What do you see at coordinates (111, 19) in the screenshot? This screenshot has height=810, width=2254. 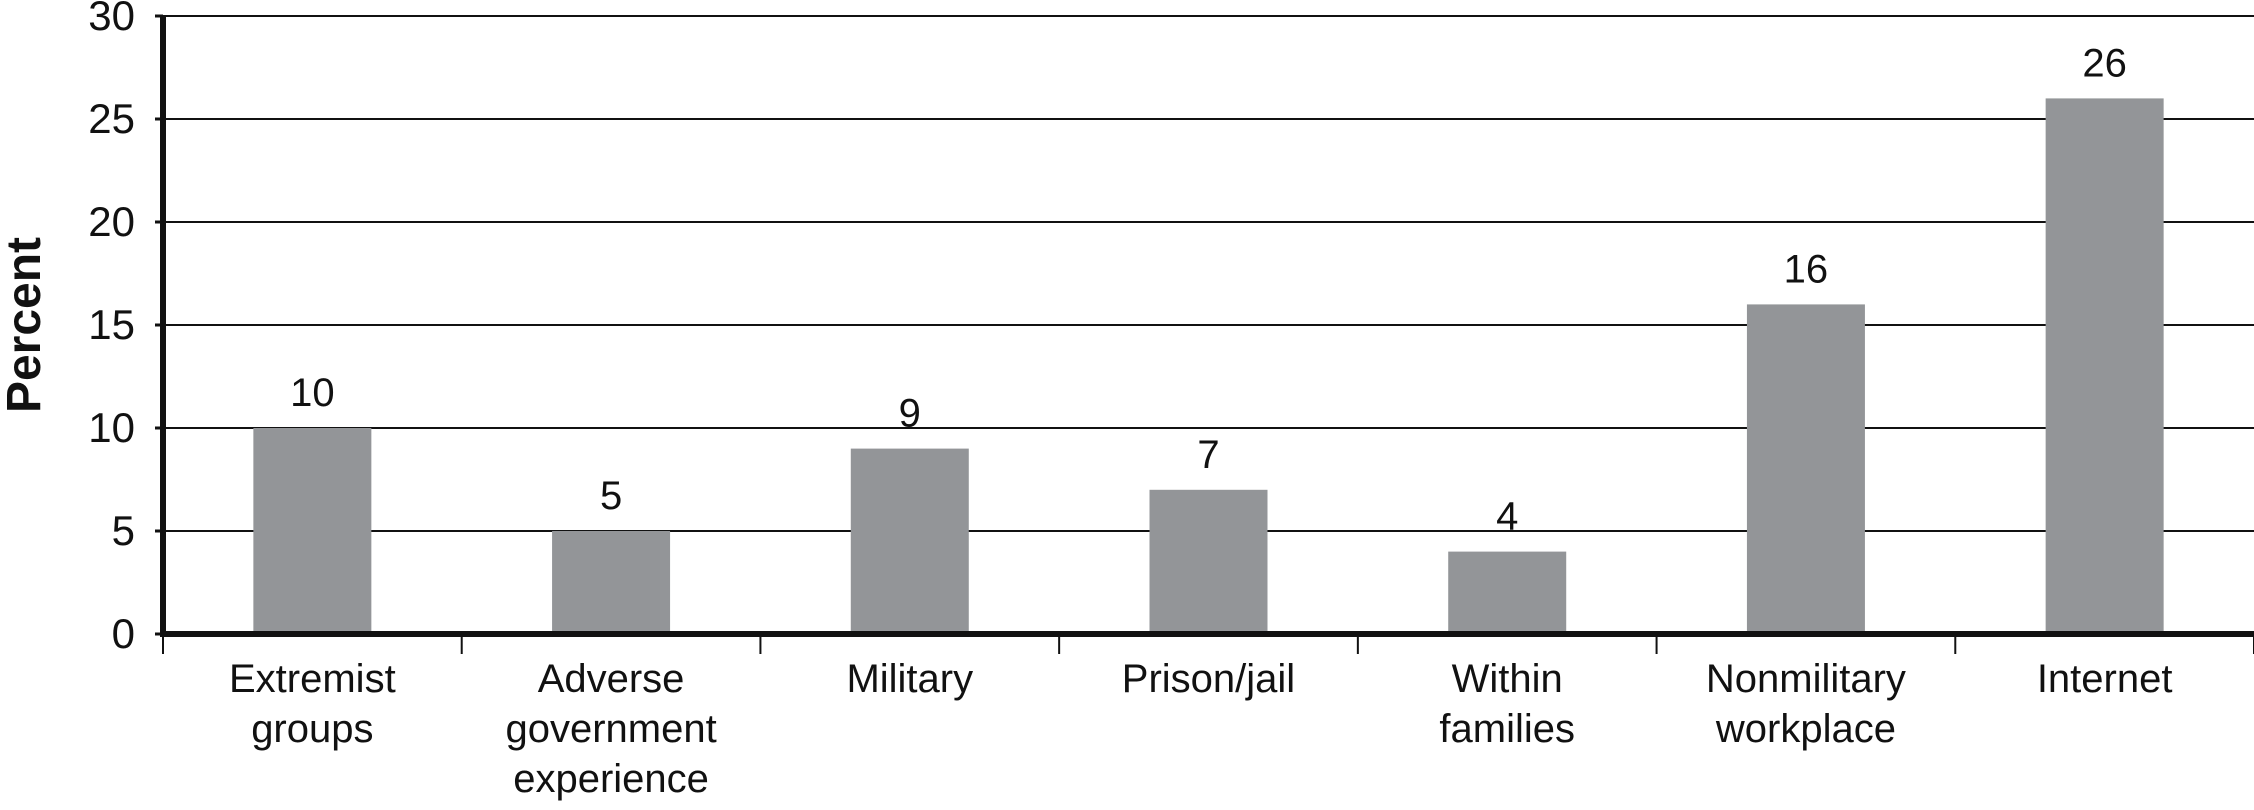 I see `y-tick-label: 30` at bounding box center [111, 19].